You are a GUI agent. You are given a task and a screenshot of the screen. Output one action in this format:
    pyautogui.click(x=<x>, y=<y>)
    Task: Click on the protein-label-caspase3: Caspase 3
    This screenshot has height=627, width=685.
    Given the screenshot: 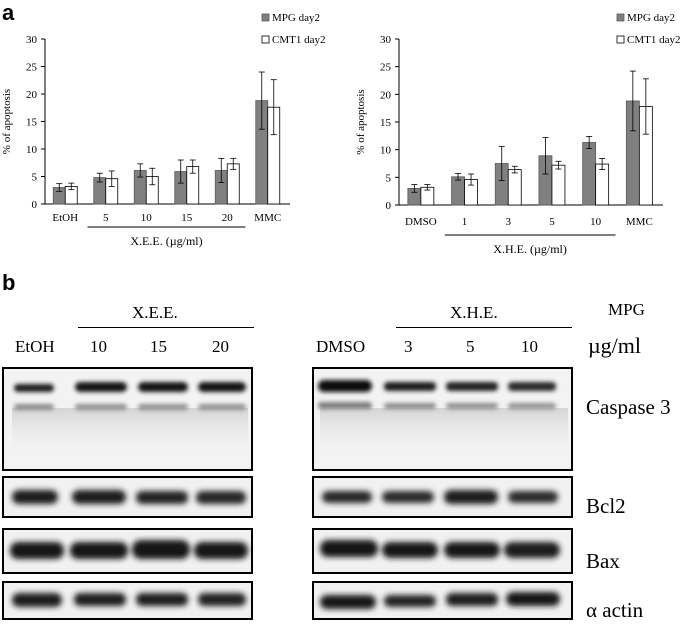 What is the action you would take?
    pyautogui.click(x=628, y=407)
    